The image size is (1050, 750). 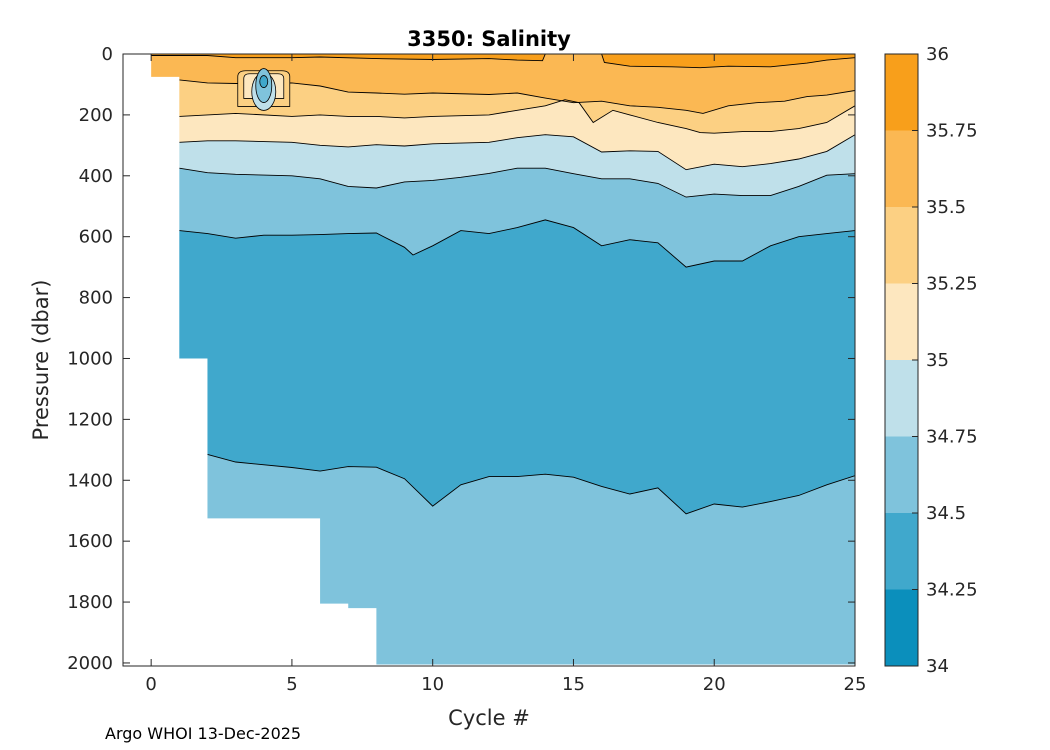 What do you see at coordinates (937, 54) in the screenshot?
I see `colorbar-tick-label: 36` at bounding box center [937, 54].